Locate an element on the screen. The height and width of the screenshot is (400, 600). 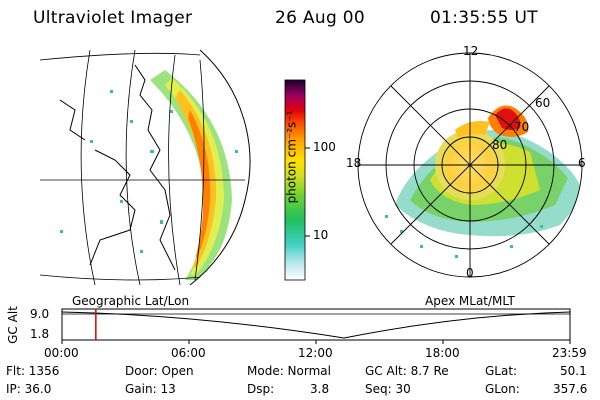
mlat-label-70: 70 is located at coordinates (522, 127).